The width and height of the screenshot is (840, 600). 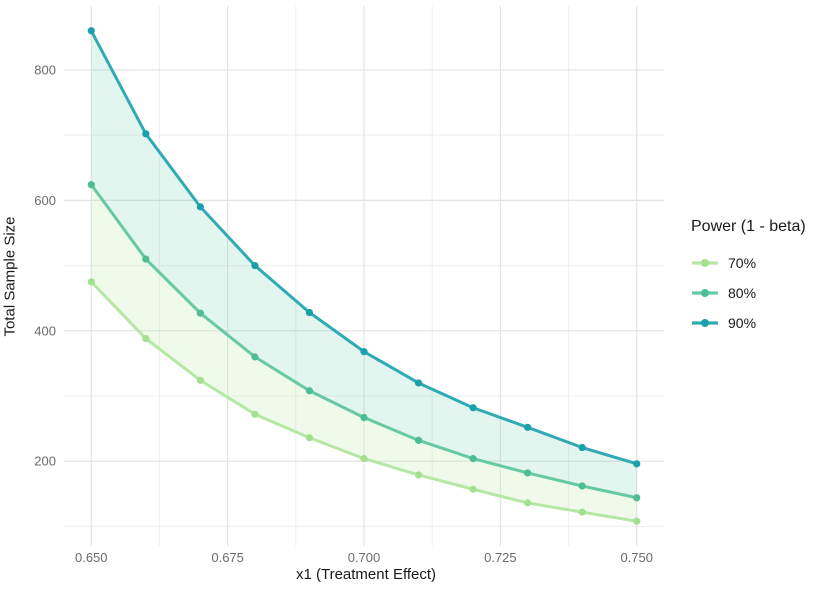 What do you see at coordinates (636, 557) in the screenshot?
I see `x-tick-label: 0.750` at bounding box center [636, 557].